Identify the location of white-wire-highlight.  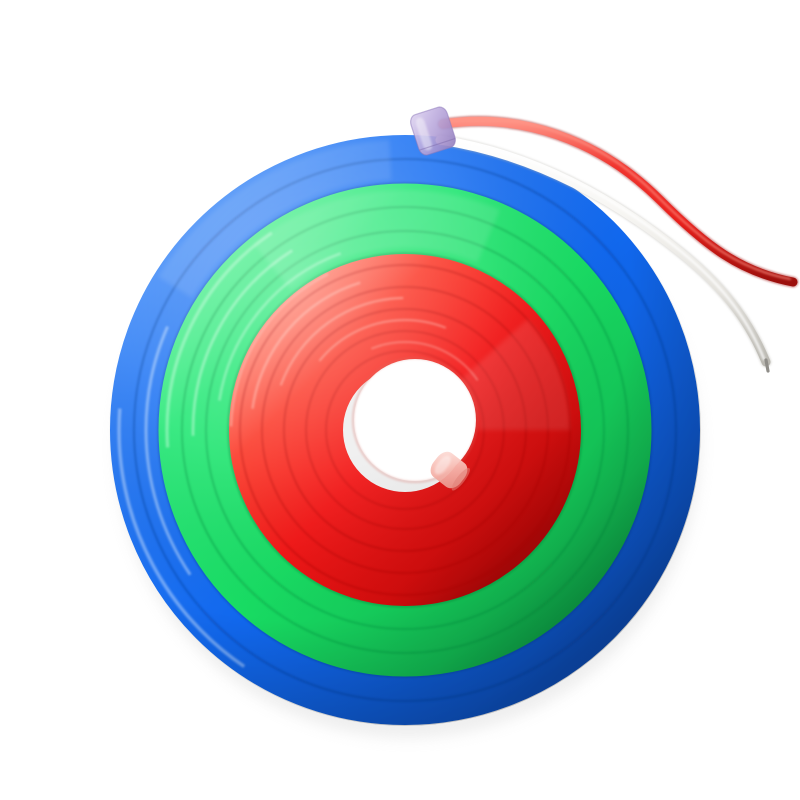
(603, 248).